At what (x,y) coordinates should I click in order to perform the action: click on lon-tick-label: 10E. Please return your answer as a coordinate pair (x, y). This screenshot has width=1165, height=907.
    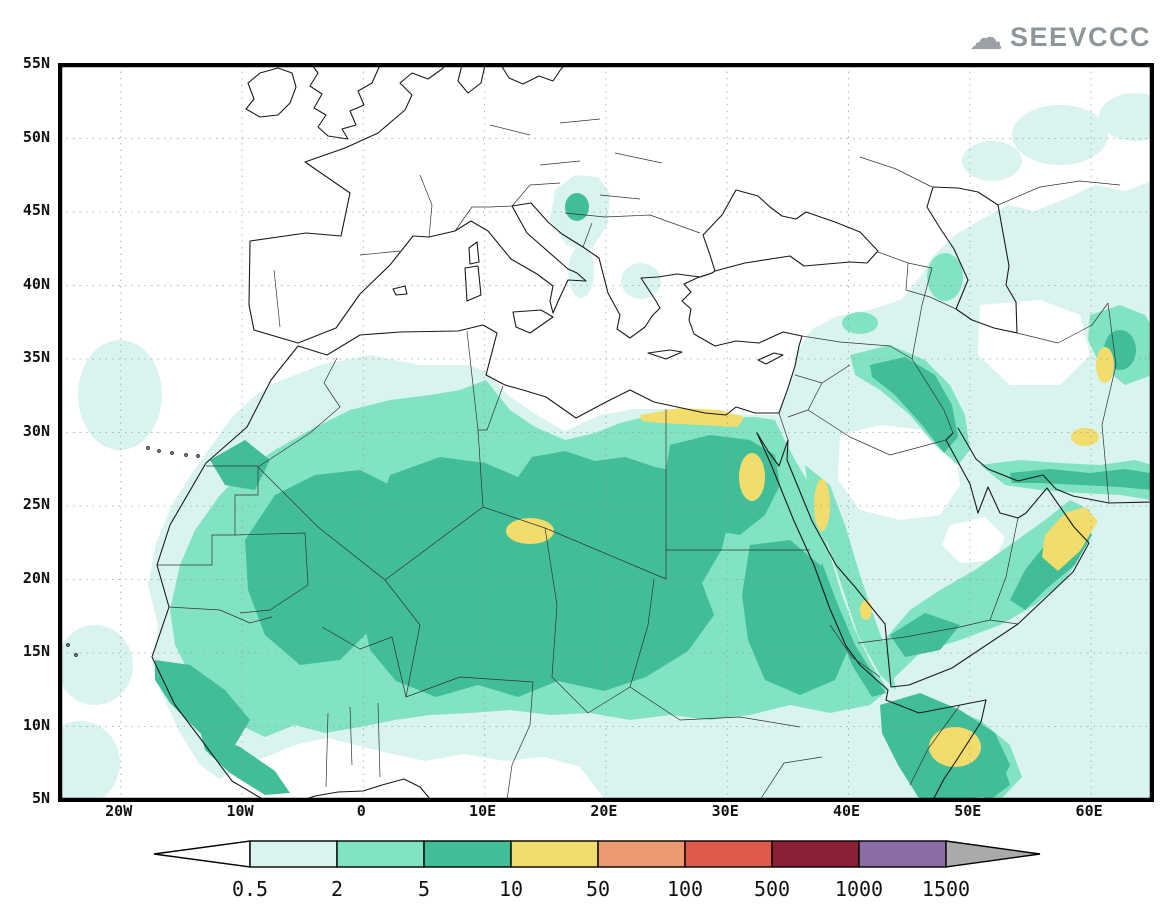
    Looking at the image, I should click on (483, 811).